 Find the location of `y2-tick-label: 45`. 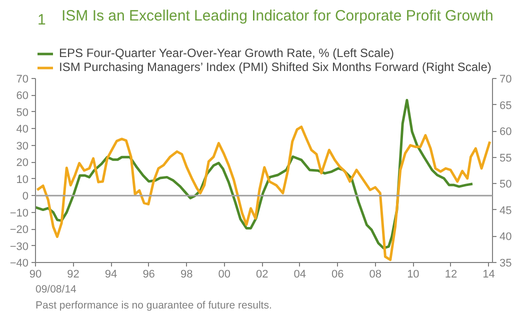

y2-tick-label: 45 is located at coordinates (506, 210).